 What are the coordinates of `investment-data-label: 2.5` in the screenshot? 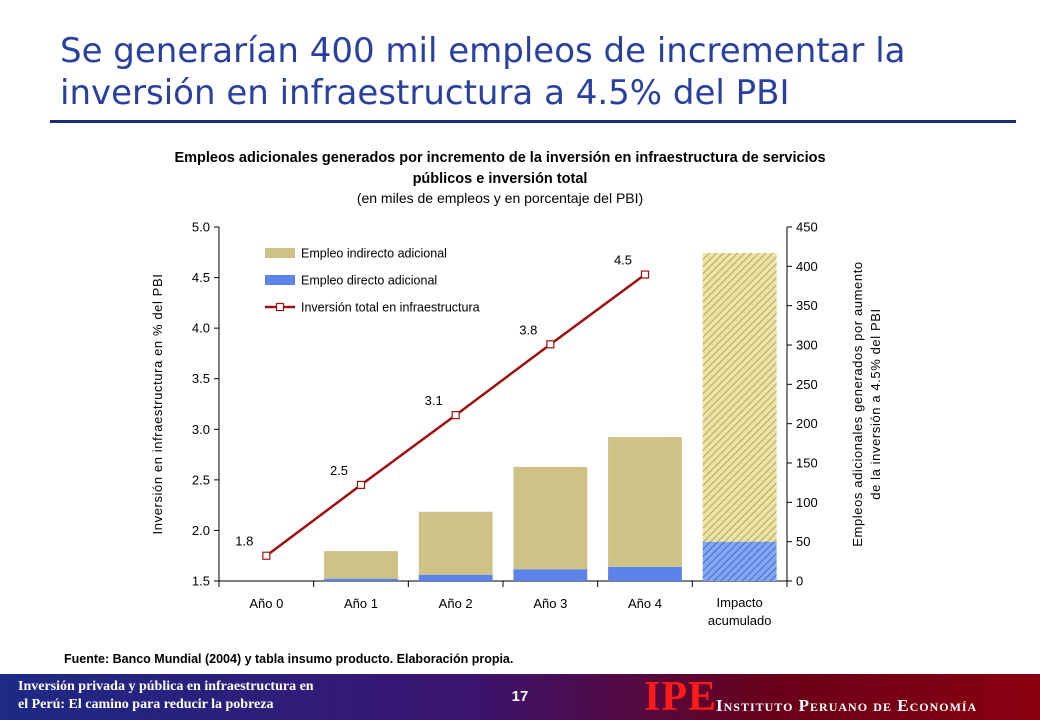 It's located at (339, 470).